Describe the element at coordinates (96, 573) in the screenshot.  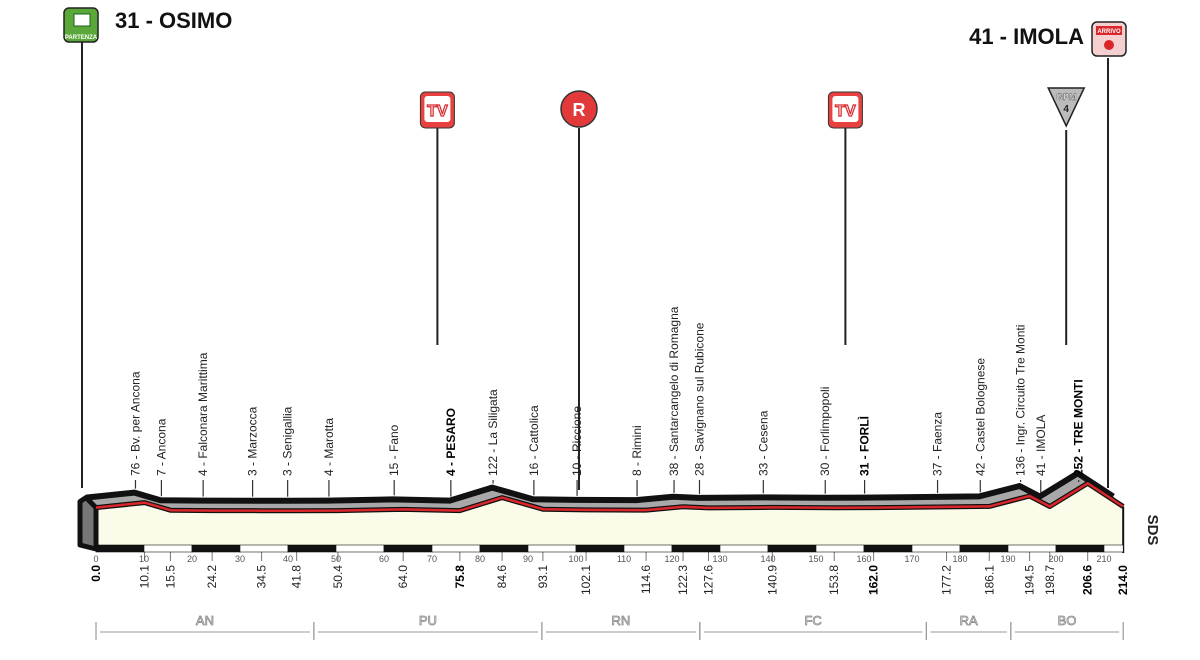
I see `km-distance-label: 0.0` at that location.